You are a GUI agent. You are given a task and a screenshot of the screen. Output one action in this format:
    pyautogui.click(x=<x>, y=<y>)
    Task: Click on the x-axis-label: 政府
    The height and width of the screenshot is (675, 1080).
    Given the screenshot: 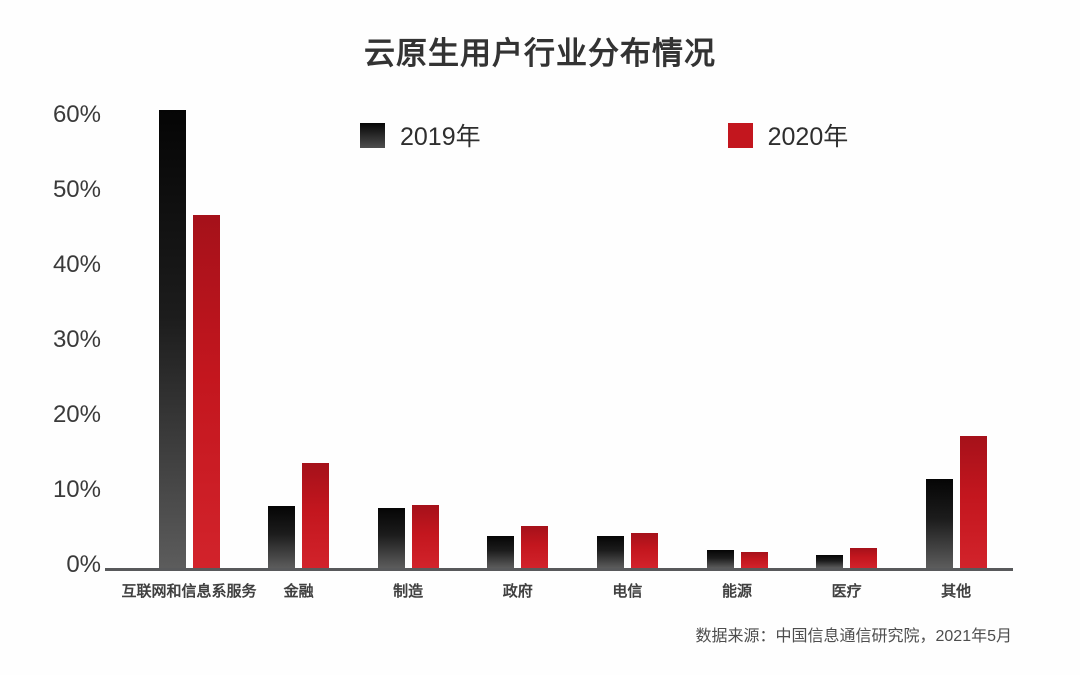 What is the action you would take?
    pyautogui.click(x=517, y=591)
    